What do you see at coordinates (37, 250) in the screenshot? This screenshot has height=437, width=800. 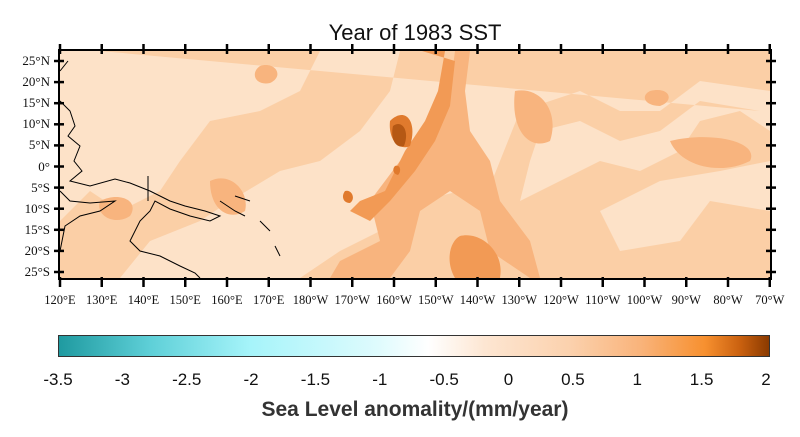 I see `lat-tick-label: 20°S` at bounding box center [37, 250].